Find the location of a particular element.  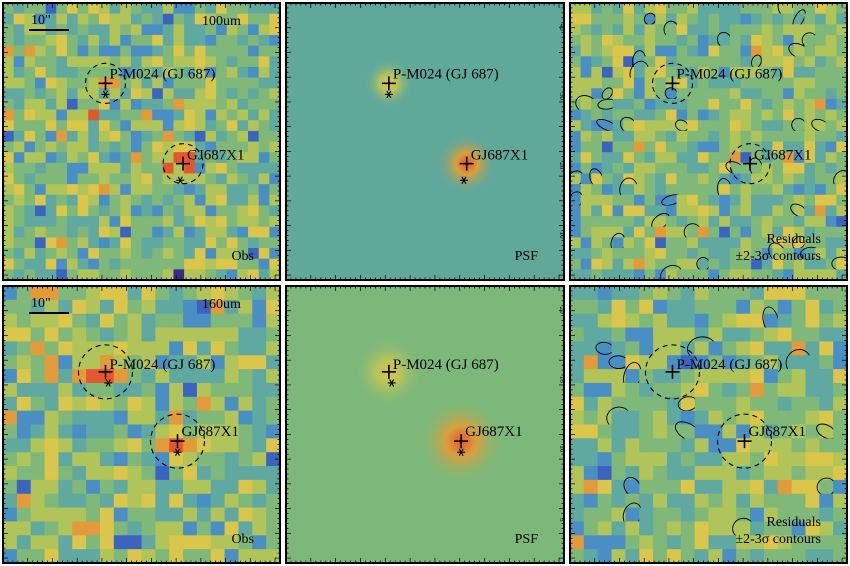

tick-label: 15 is located at coordinates (562, 380).